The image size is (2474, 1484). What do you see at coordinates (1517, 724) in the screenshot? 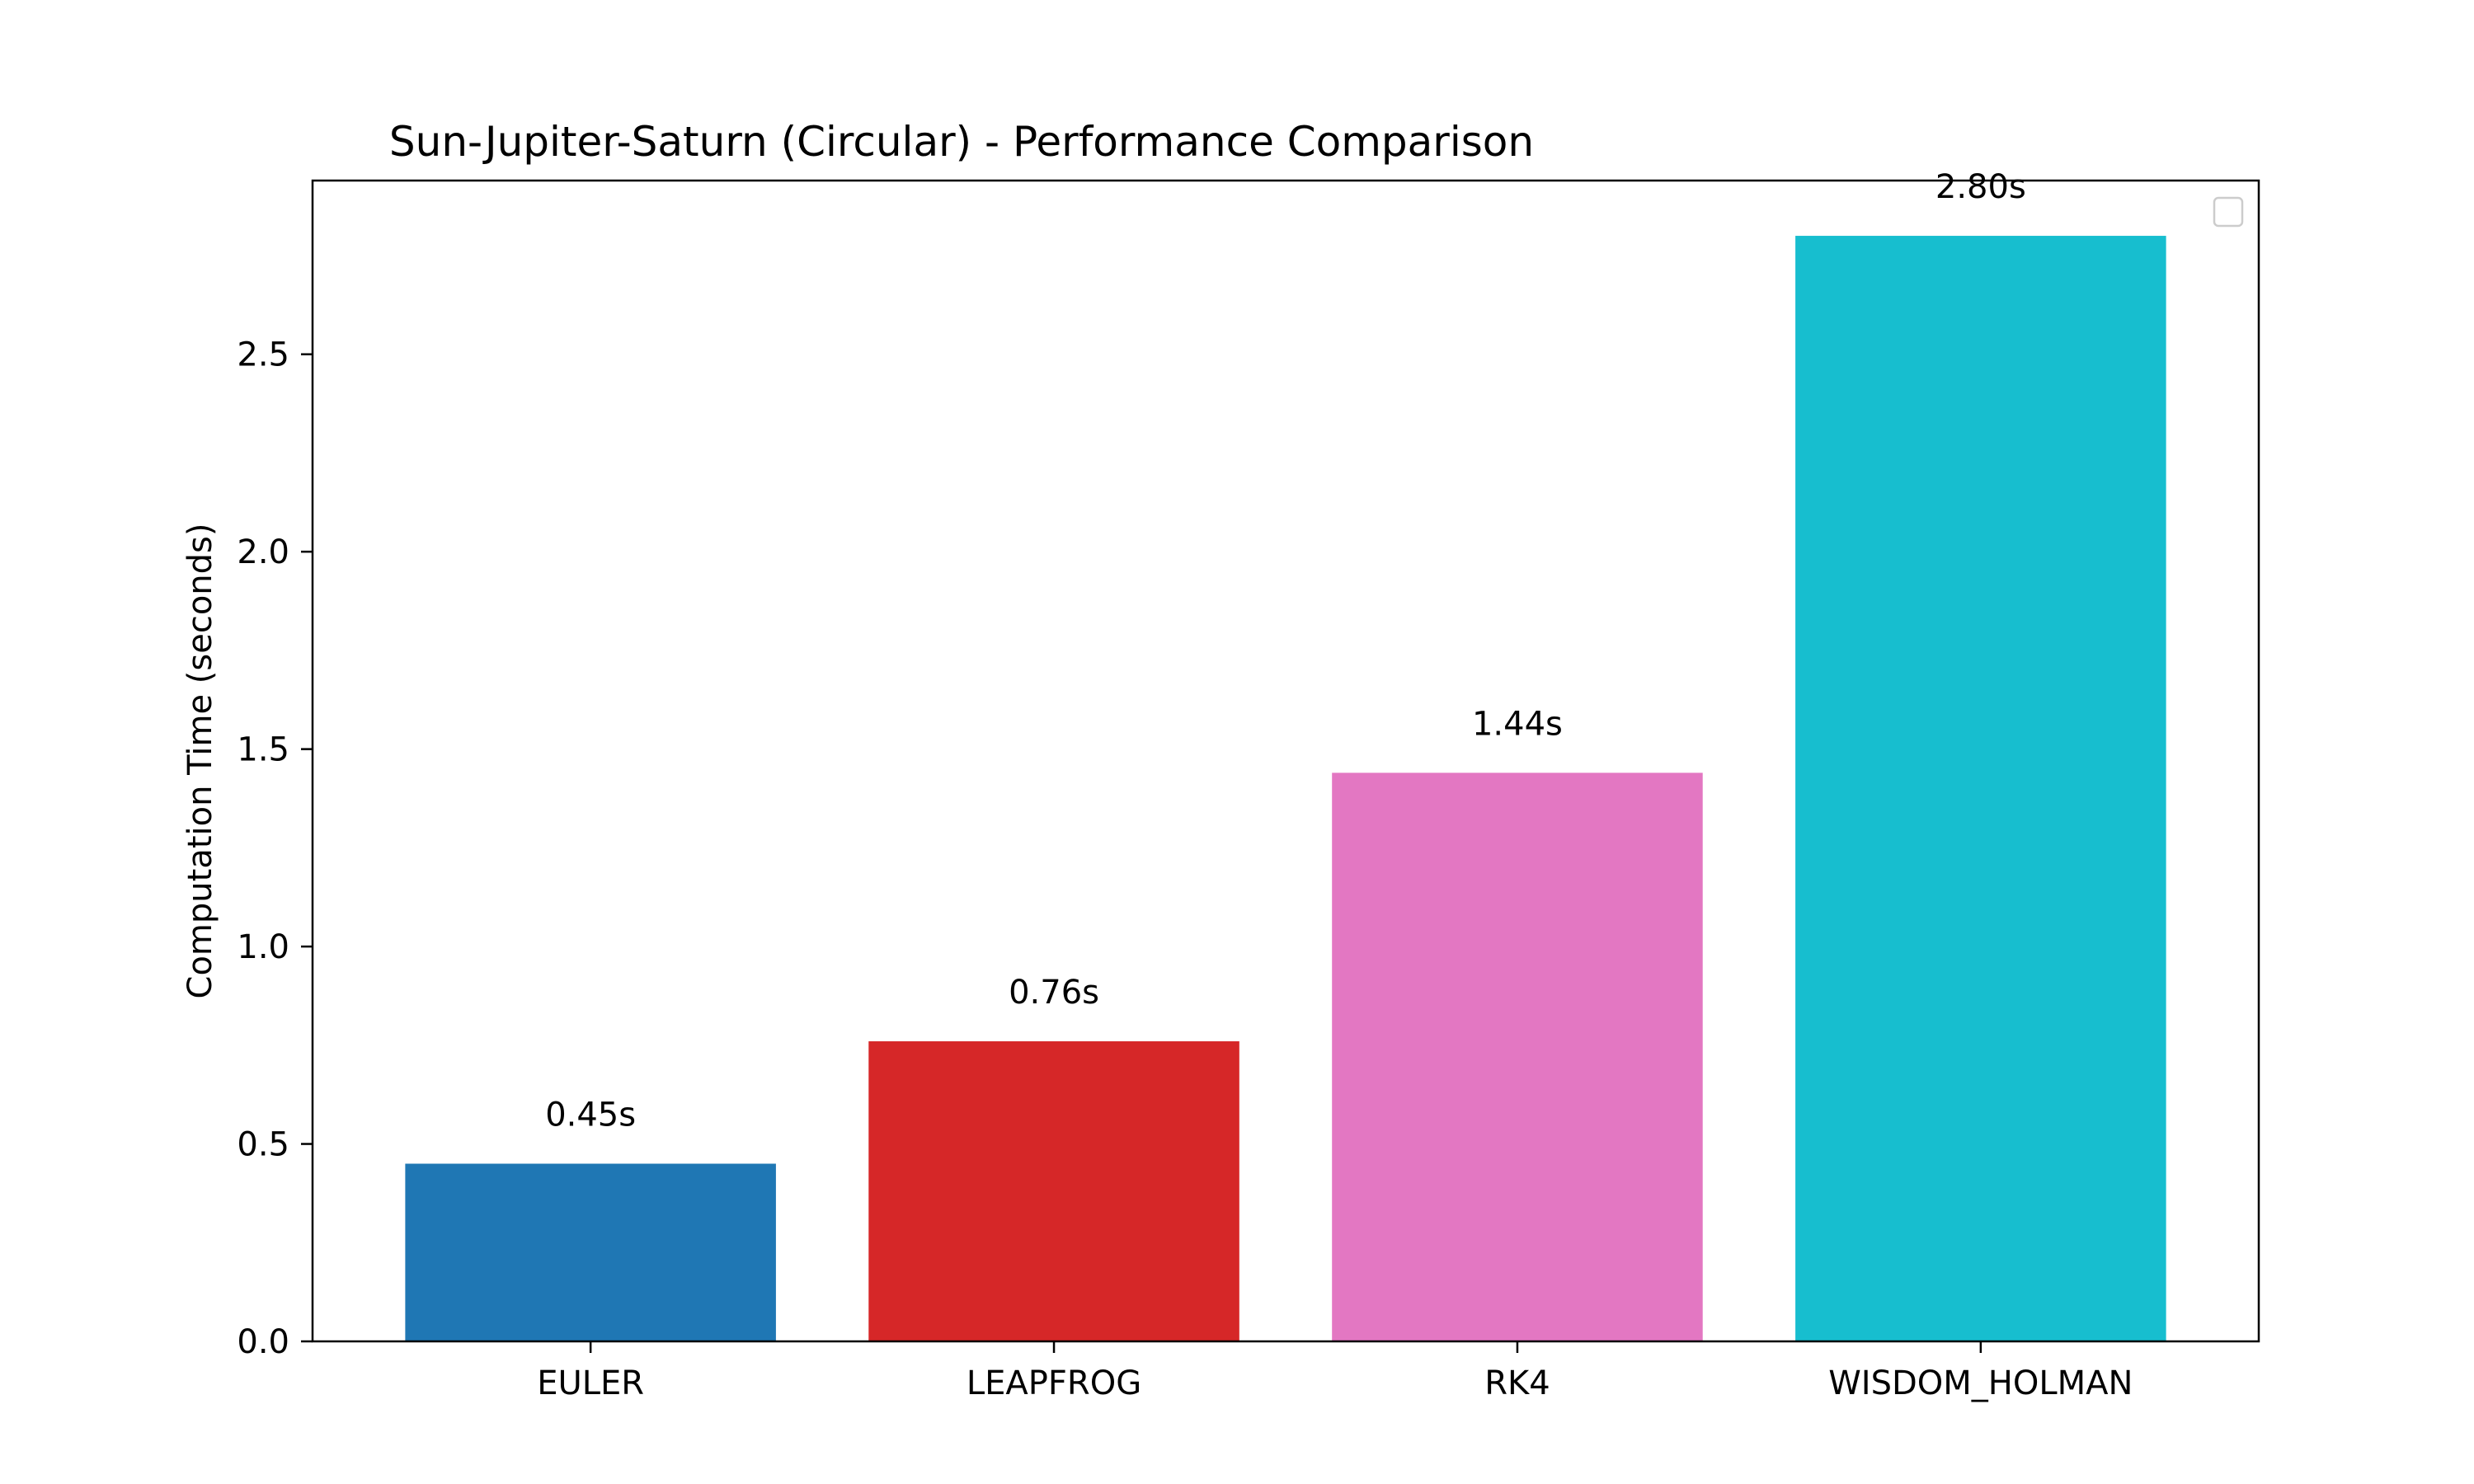
I see `bar-value-label: 1.44s` at bounding box center [1517, 724].